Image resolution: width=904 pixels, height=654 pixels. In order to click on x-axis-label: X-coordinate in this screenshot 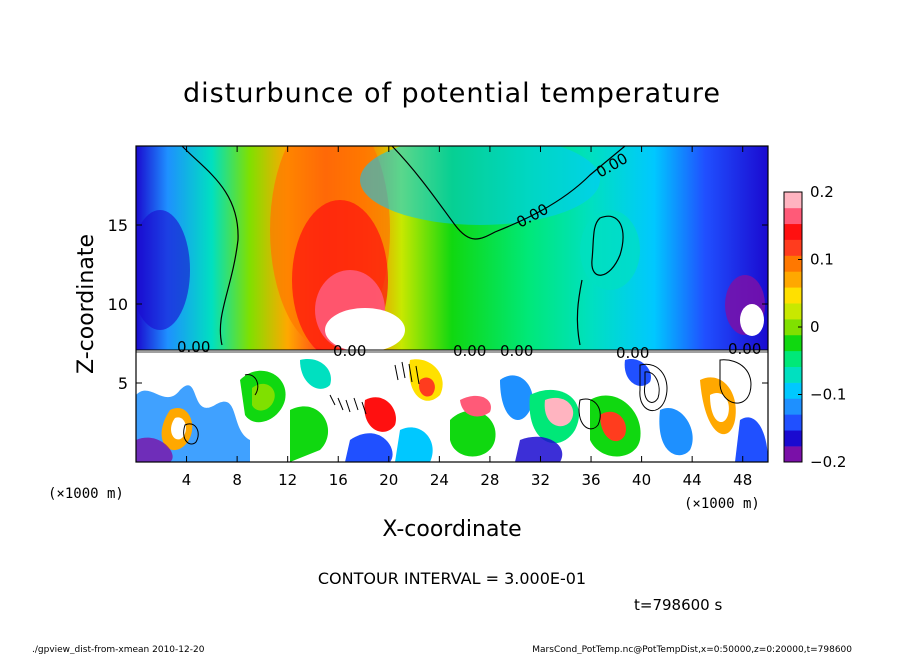, I will do `click(451, 529)`.